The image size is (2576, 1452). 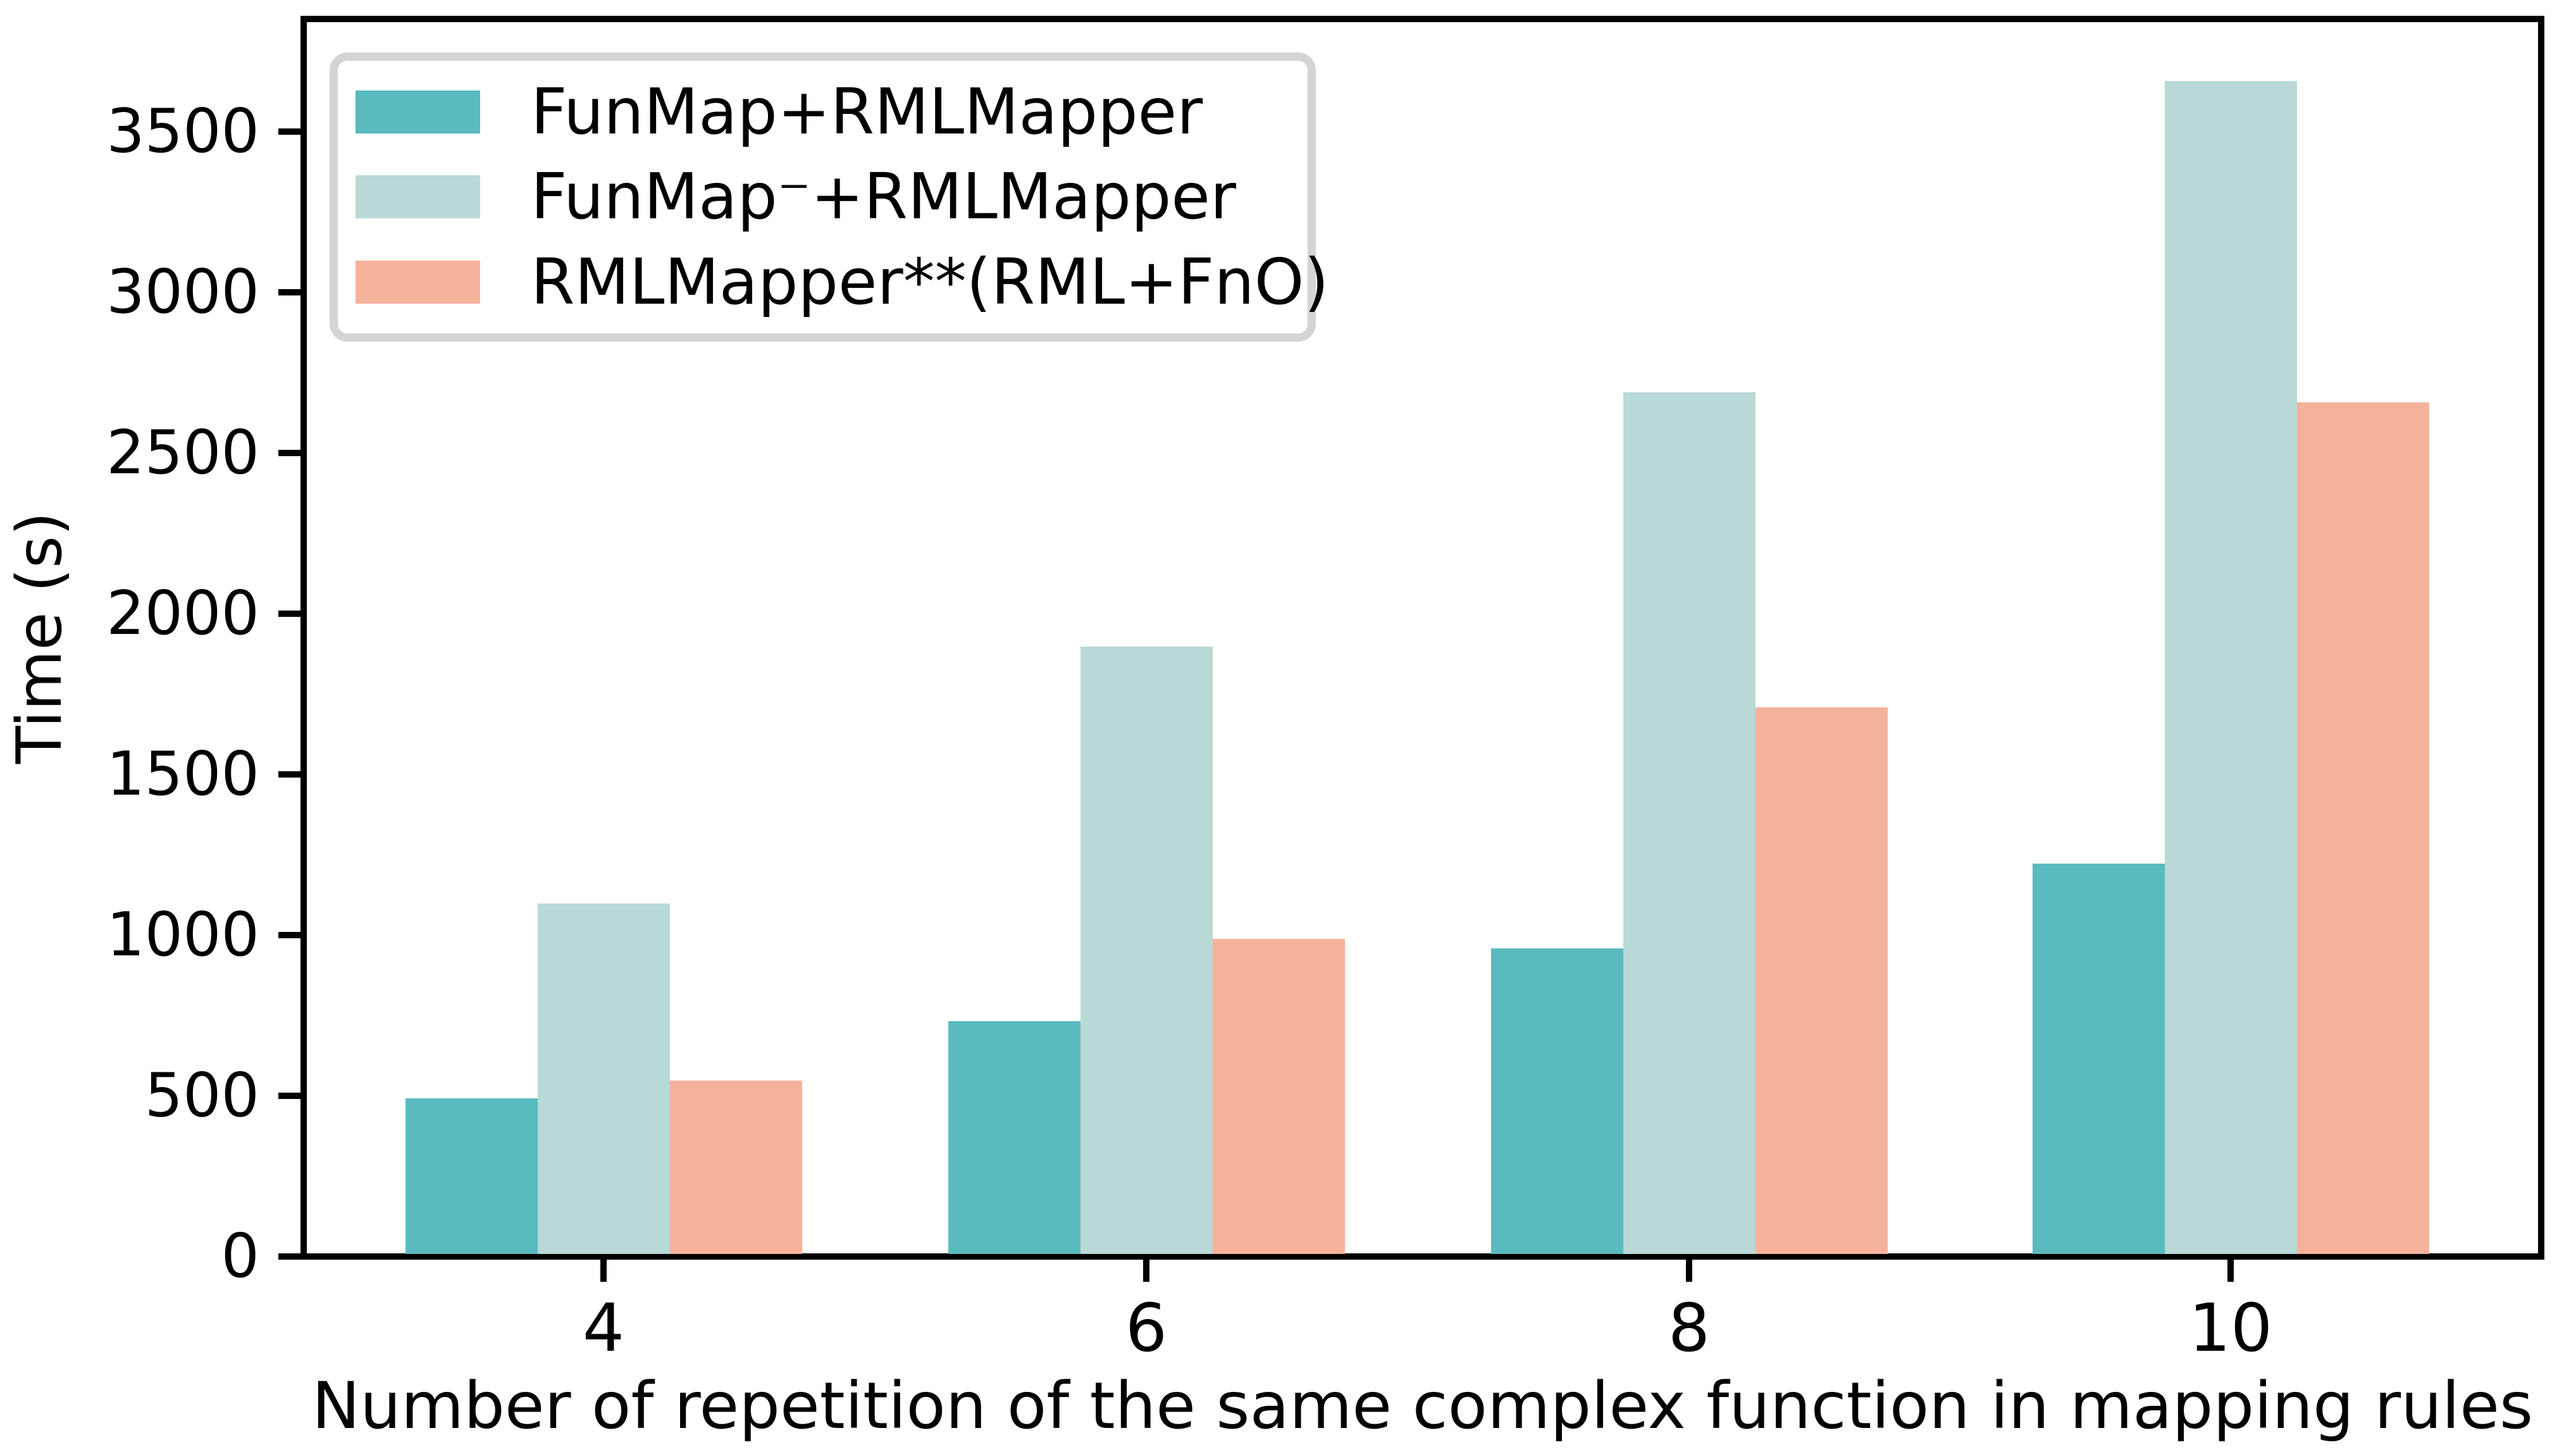 I want to click on x-tick-label-6: 6, so click(x=1146, y=1328).